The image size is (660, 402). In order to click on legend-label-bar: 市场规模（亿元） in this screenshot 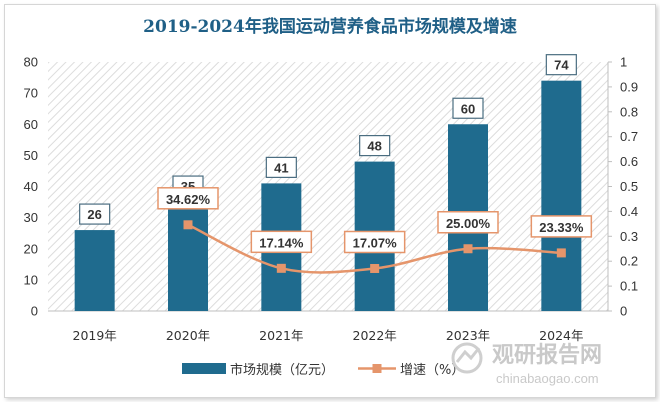, I will do `click(282, 370)`.